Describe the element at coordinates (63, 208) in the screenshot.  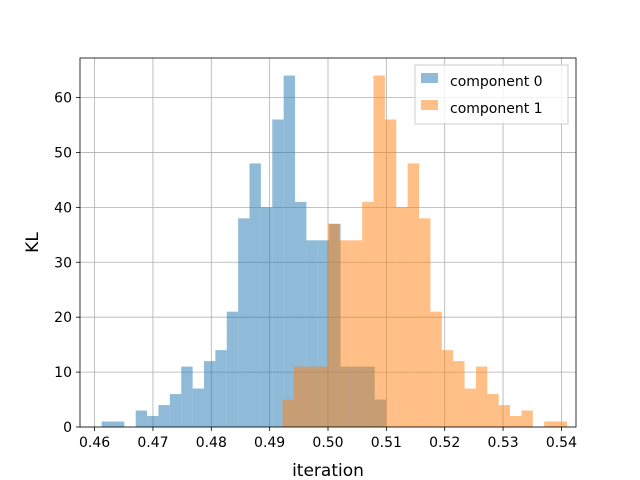
I see `y-tick-label: 40` at that location.